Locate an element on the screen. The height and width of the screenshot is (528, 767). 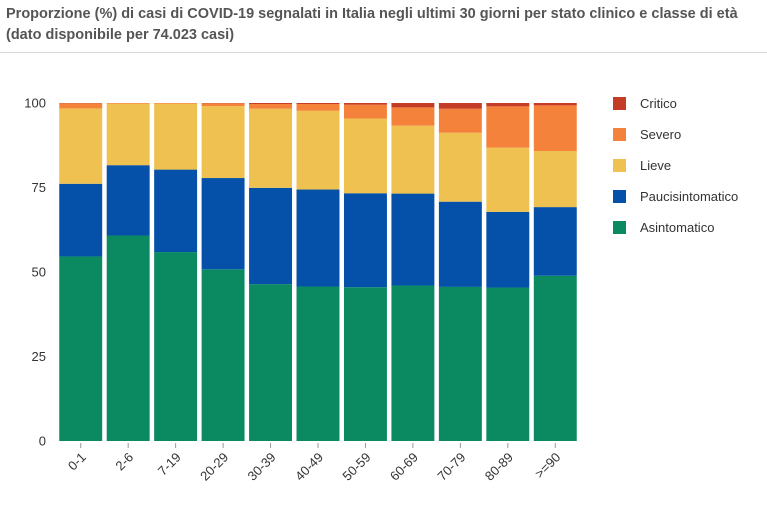
x-tick-label: 70-79 is located at coordinates (451, 467).